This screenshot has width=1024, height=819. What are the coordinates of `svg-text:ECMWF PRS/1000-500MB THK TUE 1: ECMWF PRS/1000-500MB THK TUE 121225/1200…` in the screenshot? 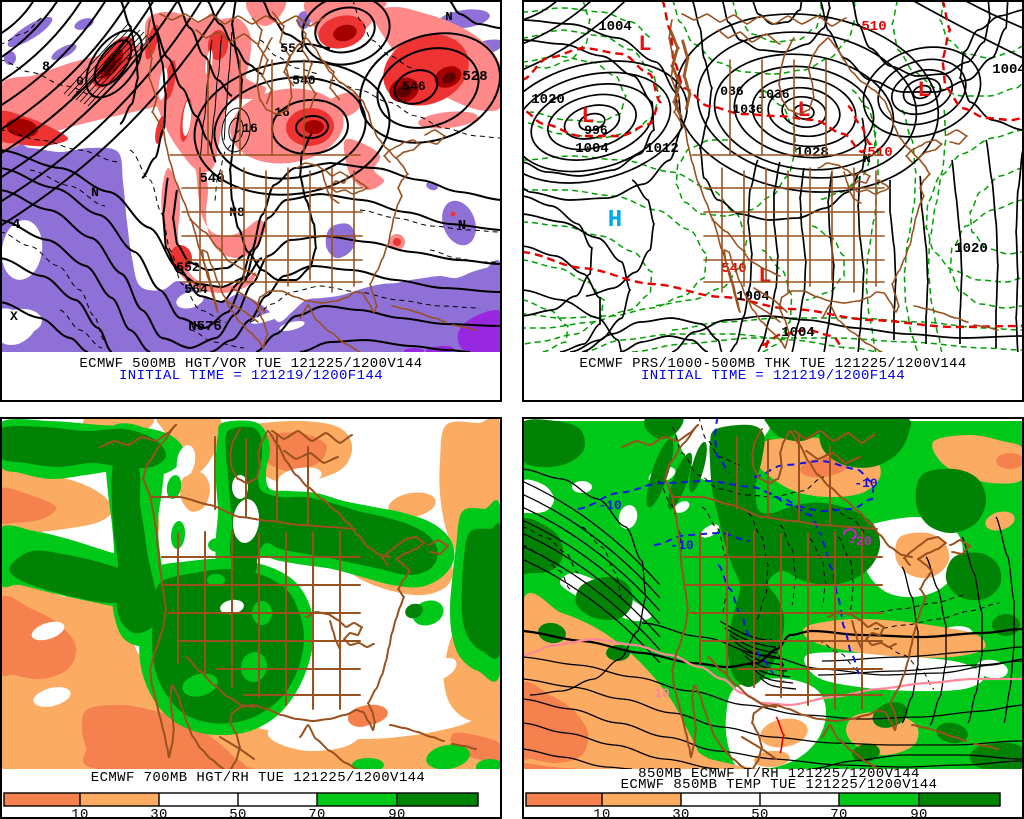 It's located at (772, 364).